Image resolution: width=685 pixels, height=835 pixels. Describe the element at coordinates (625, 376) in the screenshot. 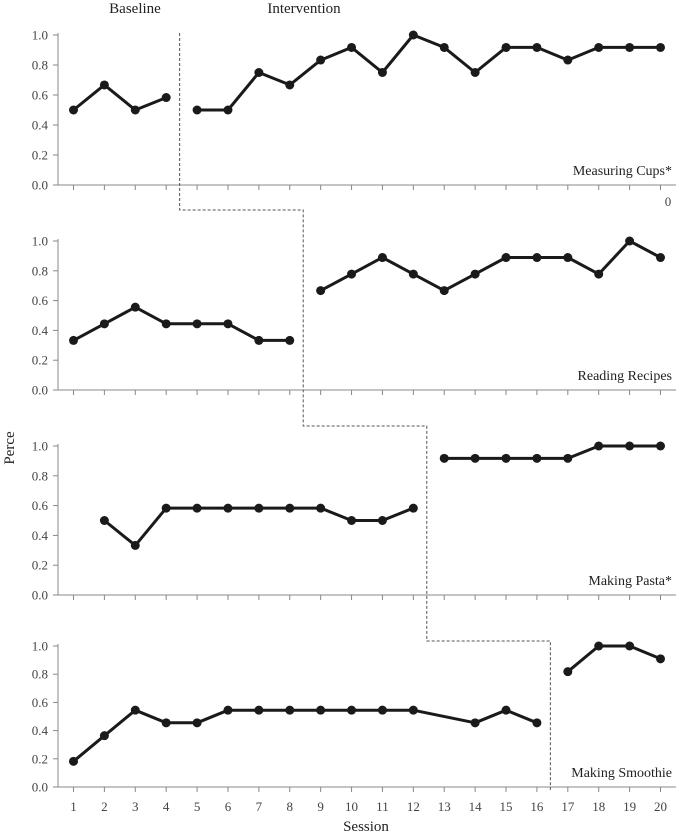

I see `panel-label: Reading Recipes` at that location.